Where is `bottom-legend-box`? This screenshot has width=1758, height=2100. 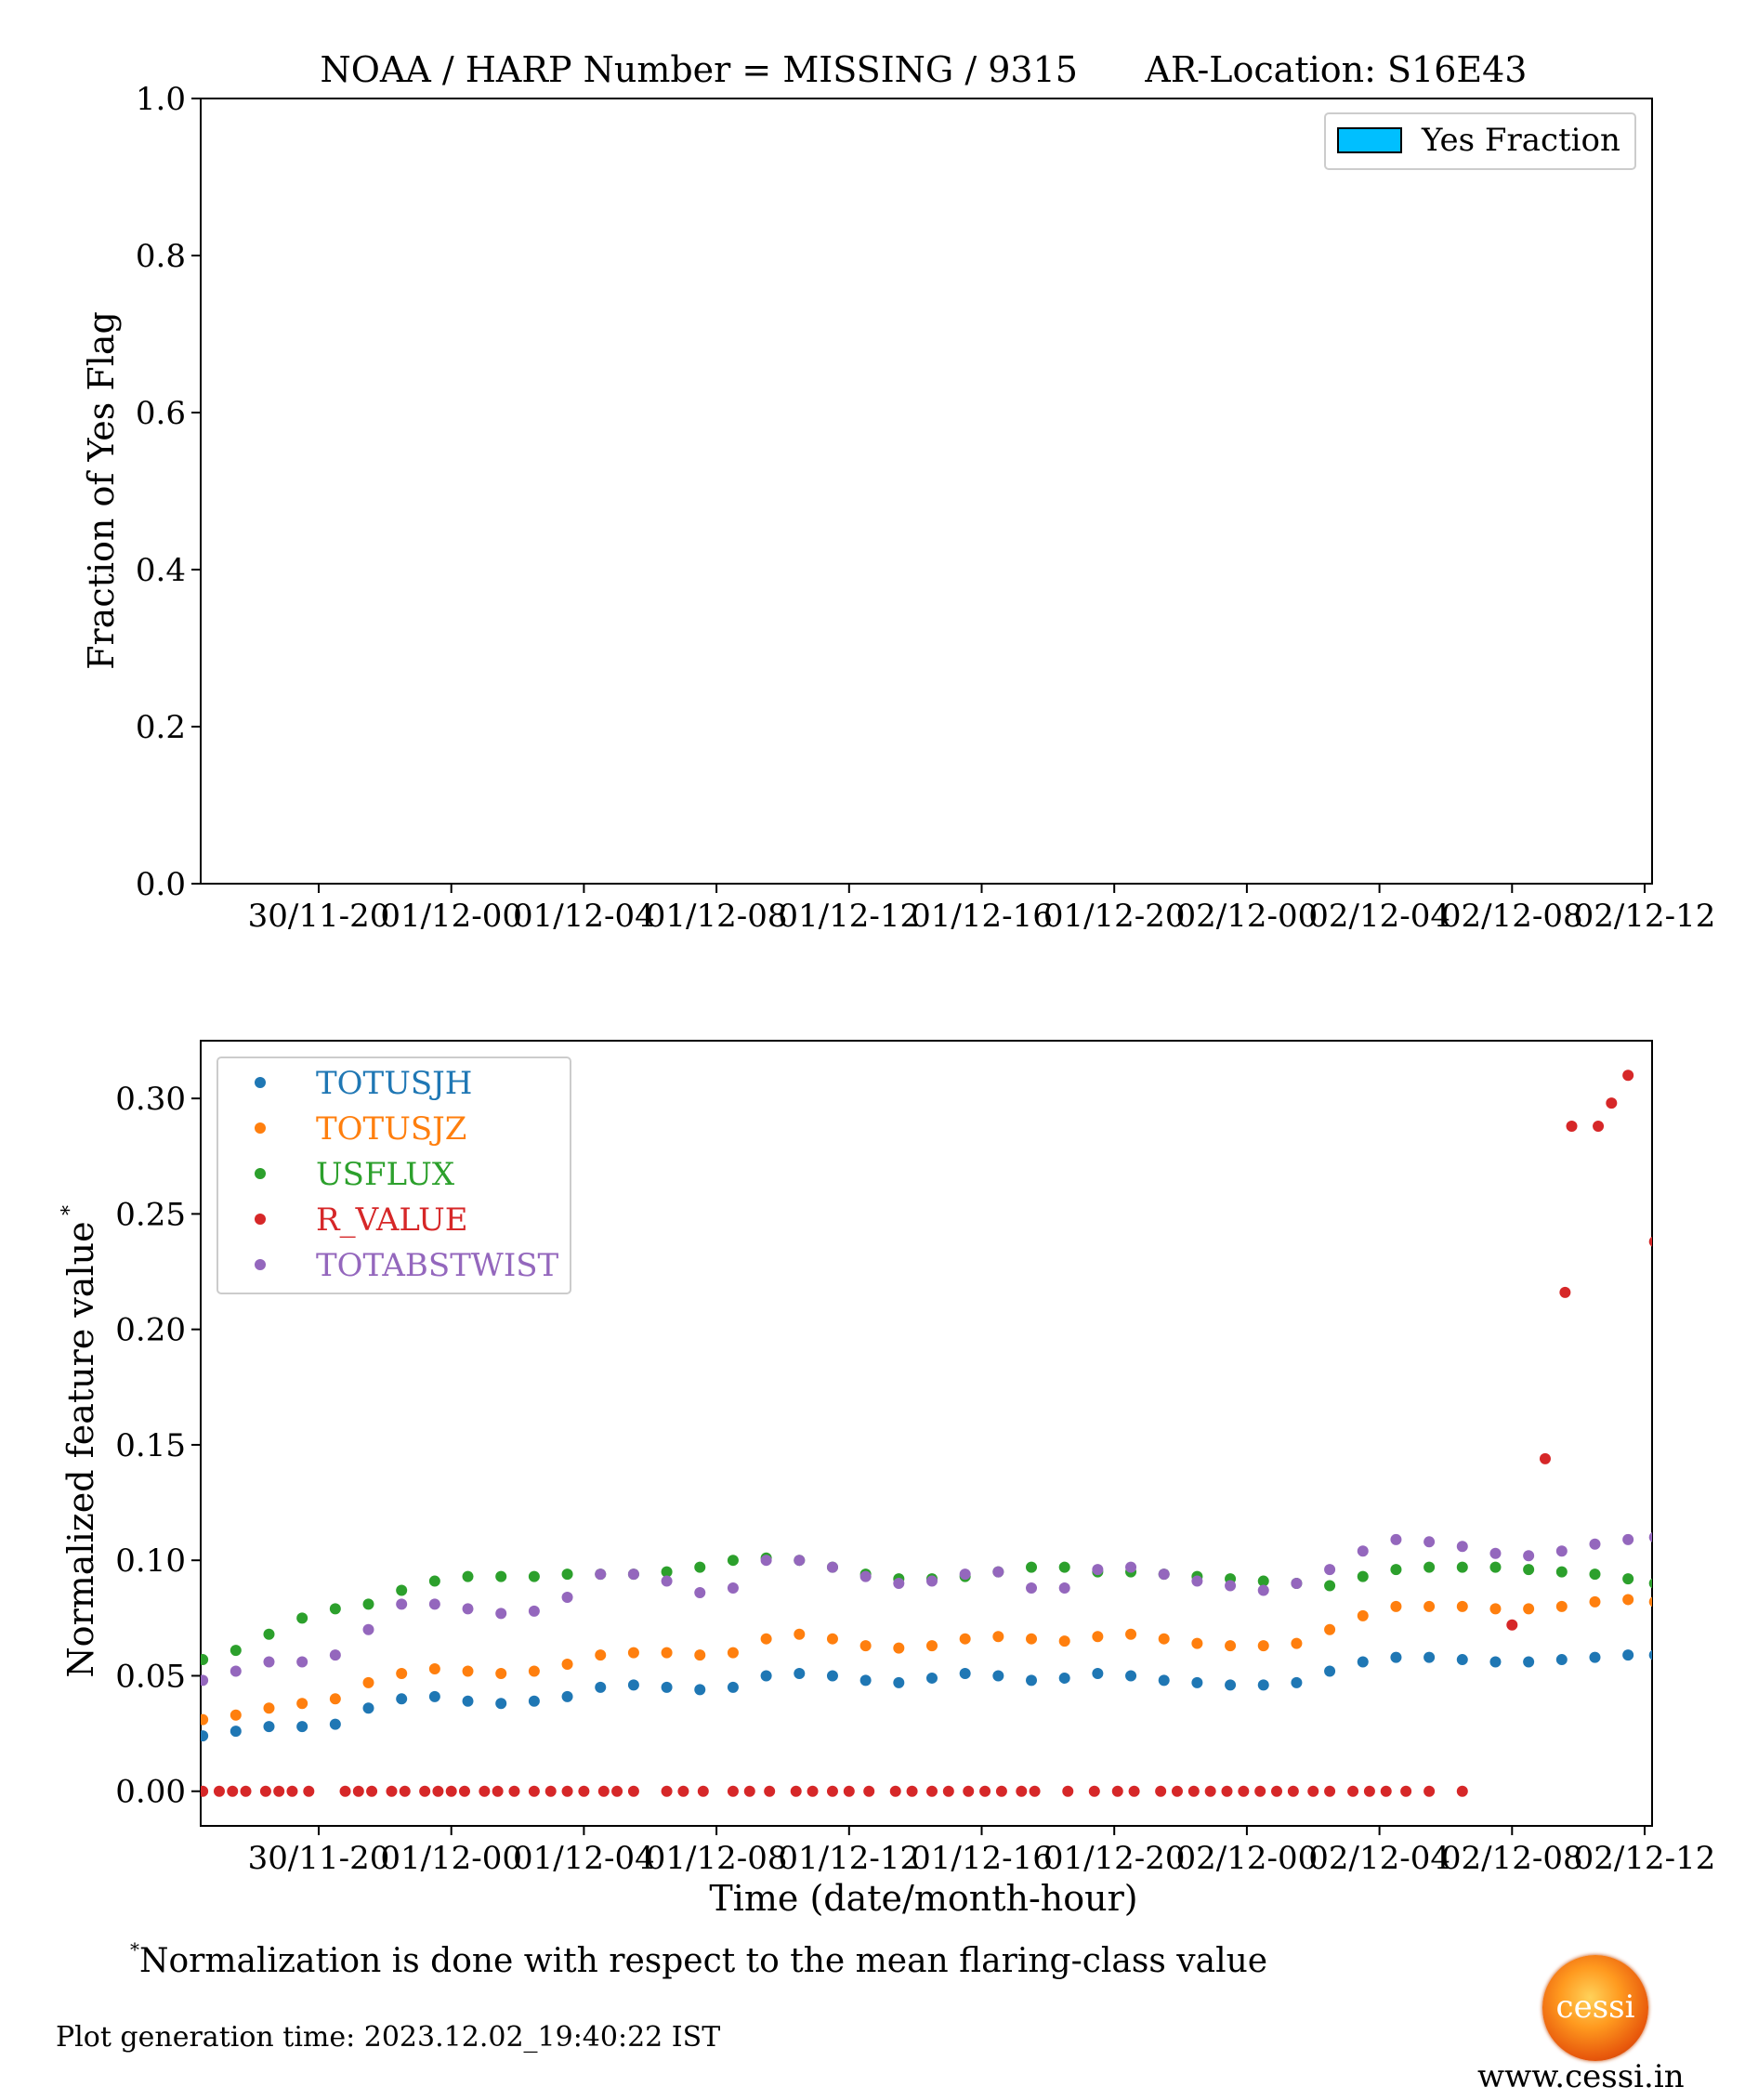
bottom-legend-box is located at coordinates (393, 1175).